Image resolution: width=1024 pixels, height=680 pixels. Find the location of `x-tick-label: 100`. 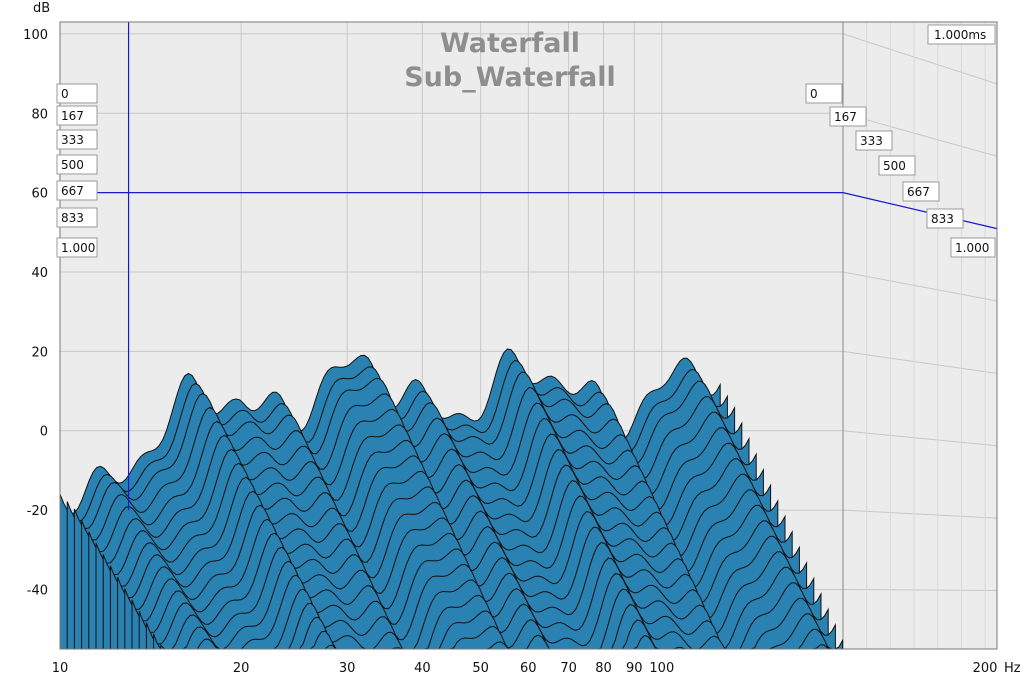

x-tick-label: 100 is located at coordinates (661, 668).